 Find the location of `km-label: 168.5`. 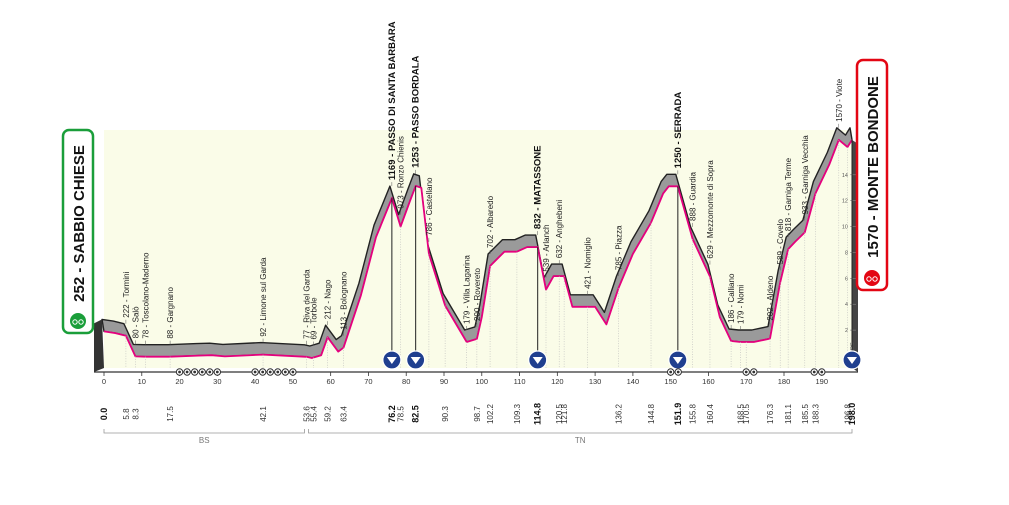

km-label: 168.5 is located at coordinates (741, 413).